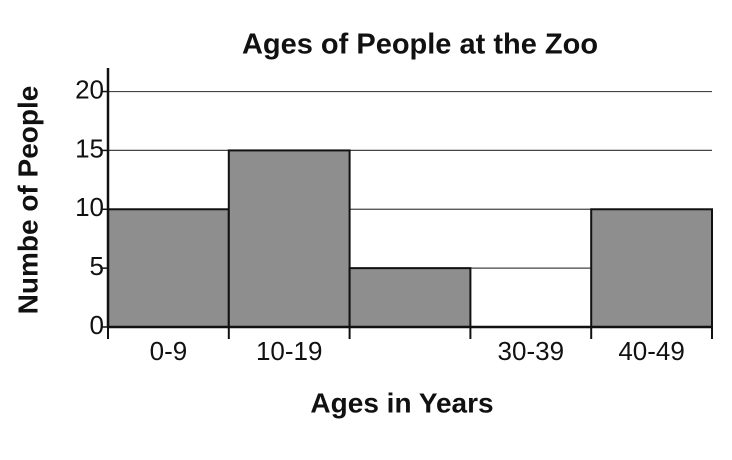  I want to click on x-tick-label: 0-9, so click(169, 351).